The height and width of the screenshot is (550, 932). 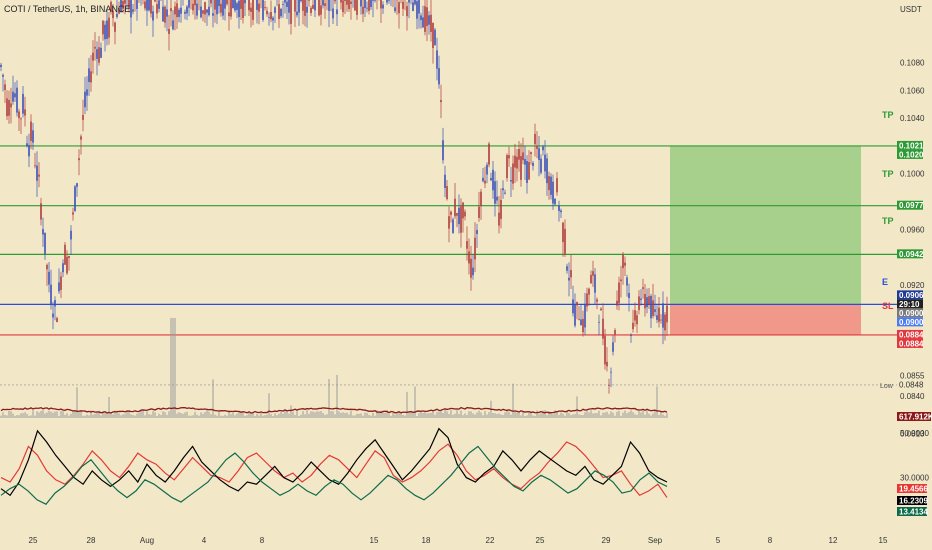 What do you see at coordinates (540, 540) in the screenshot?
I see `time-tick-label-8: 25` at bounding box center [540, 540].